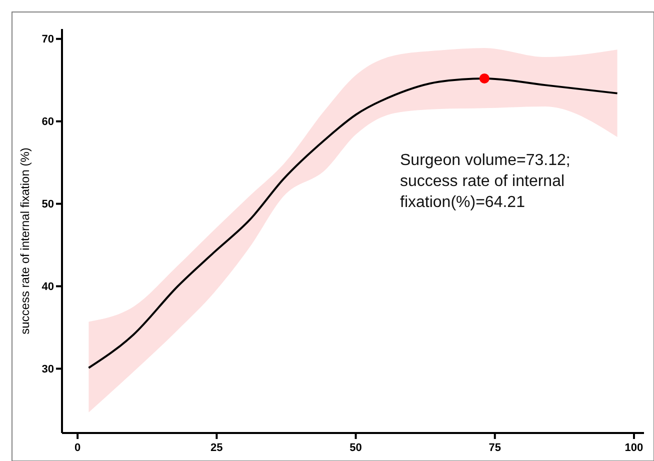  I want to click on x-tick-label: 0, so click(77, 448).